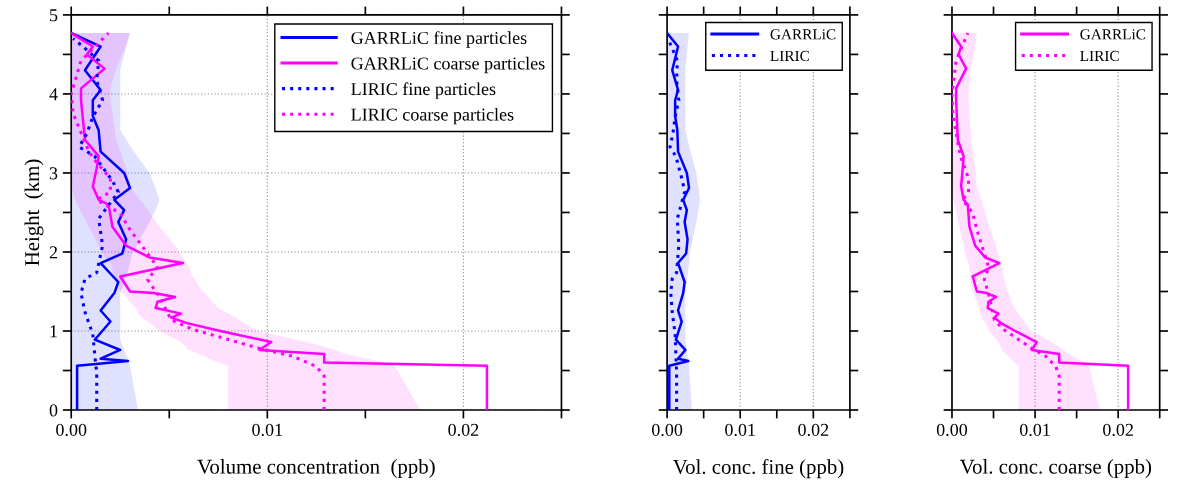  What do you see at coordinates (53, 173) in the screenshot?
I see `y-tick-label: 3` at bounding box center [53, 173].